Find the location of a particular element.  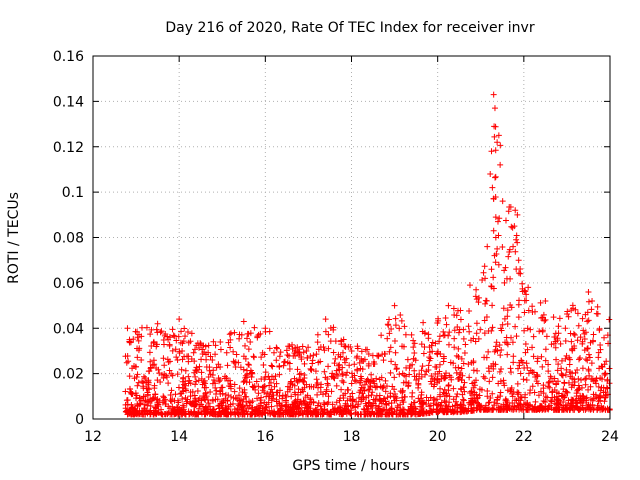

x-tick-label: 14 is located at coordinates (179, 437).